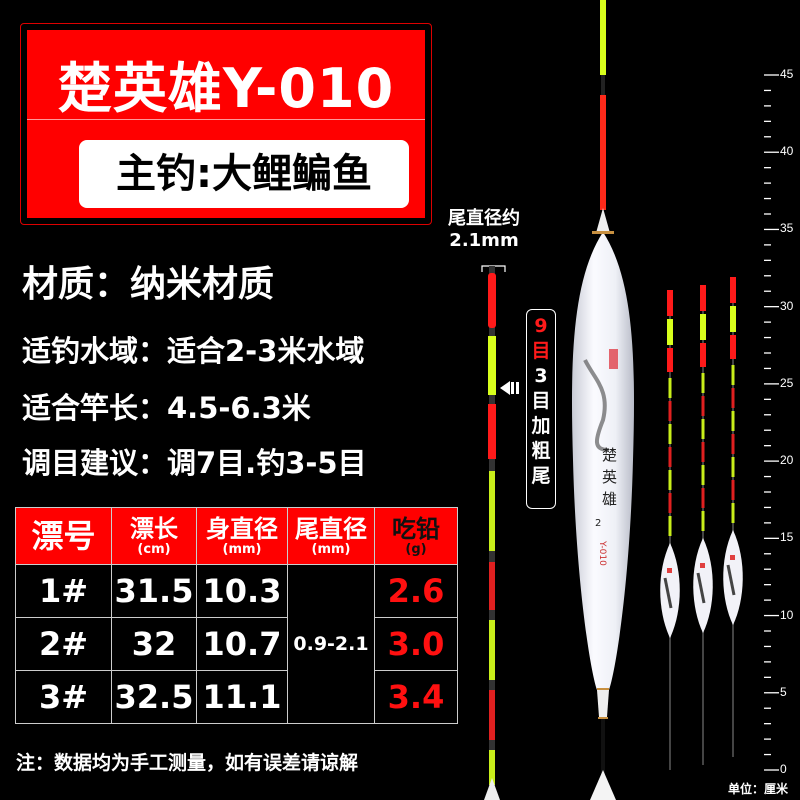 The width and height of the screenshot is (800, 800). What do you see at coordinates (242, 536) in the screenshot?
I see `header-body-diameter: 身直径 (mm)` at bounding box center [242, 536].